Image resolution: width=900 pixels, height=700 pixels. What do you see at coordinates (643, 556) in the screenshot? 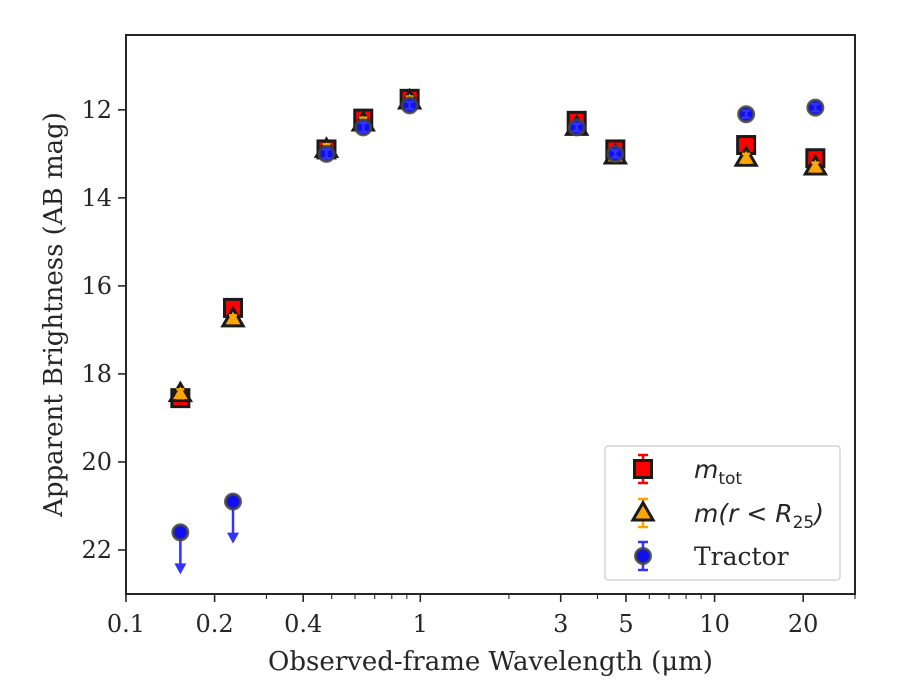
I see `legend-marker-tractor` at bounding box center [643, 556].